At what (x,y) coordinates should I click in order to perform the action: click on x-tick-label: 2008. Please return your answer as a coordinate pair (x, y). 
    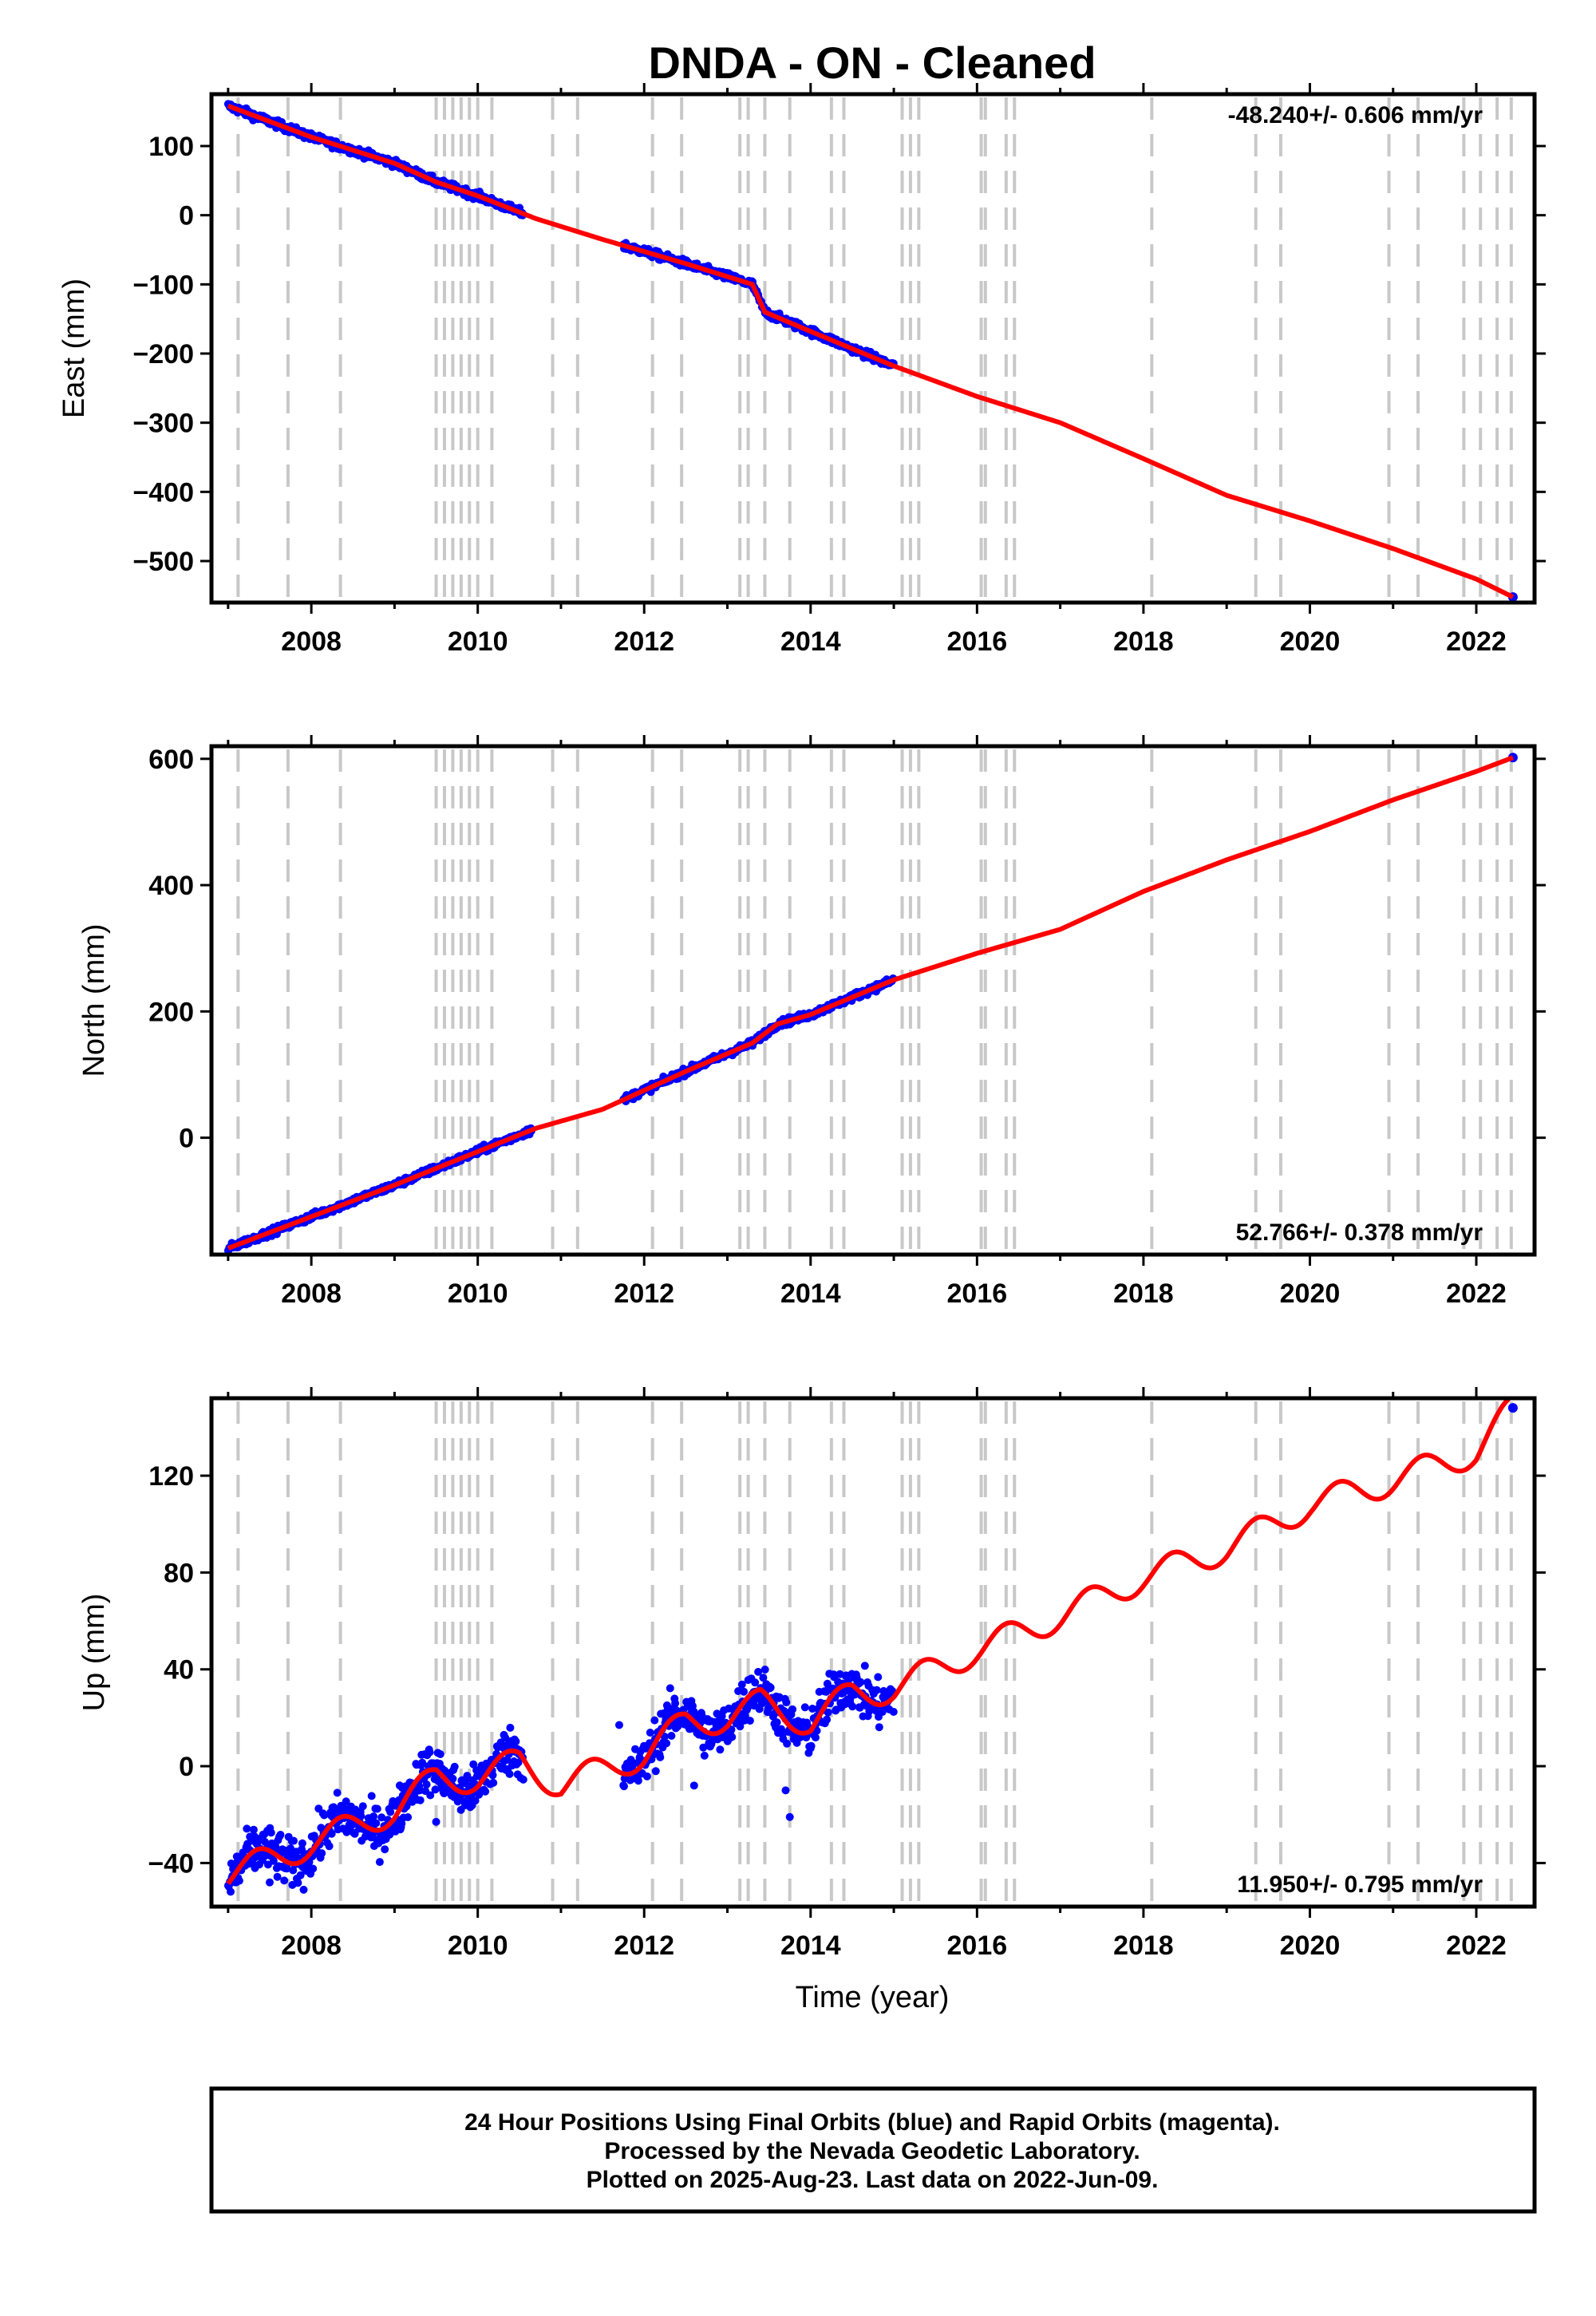
    Looking at the image, I should click on (311, 641).